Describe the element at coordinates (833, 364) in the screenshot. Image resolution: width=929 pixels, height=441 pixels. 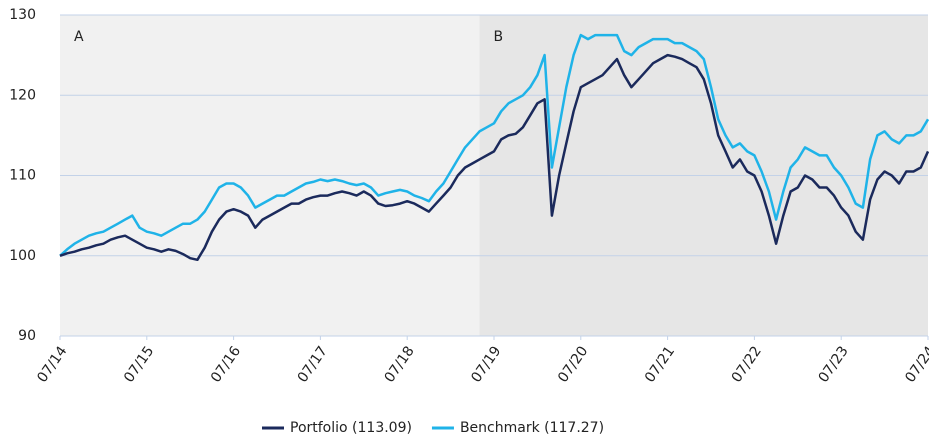
I see `x-tick-label: 07/23` at that location.